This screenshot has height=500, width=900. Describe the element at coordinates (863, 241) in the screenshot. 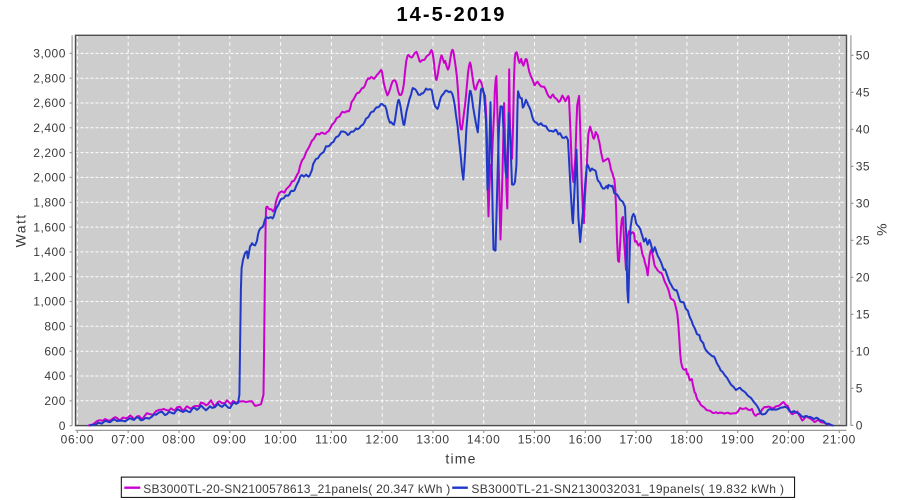

I see `svg-text: 25` at that location.